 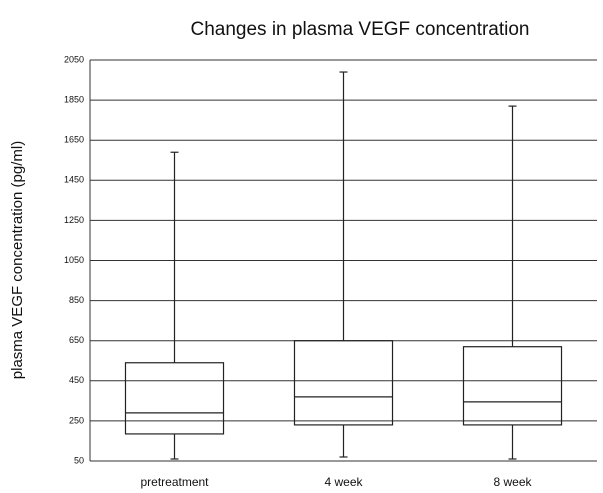 I want to click on x-tick-label: pretreatment, so click(x=174, y=482).